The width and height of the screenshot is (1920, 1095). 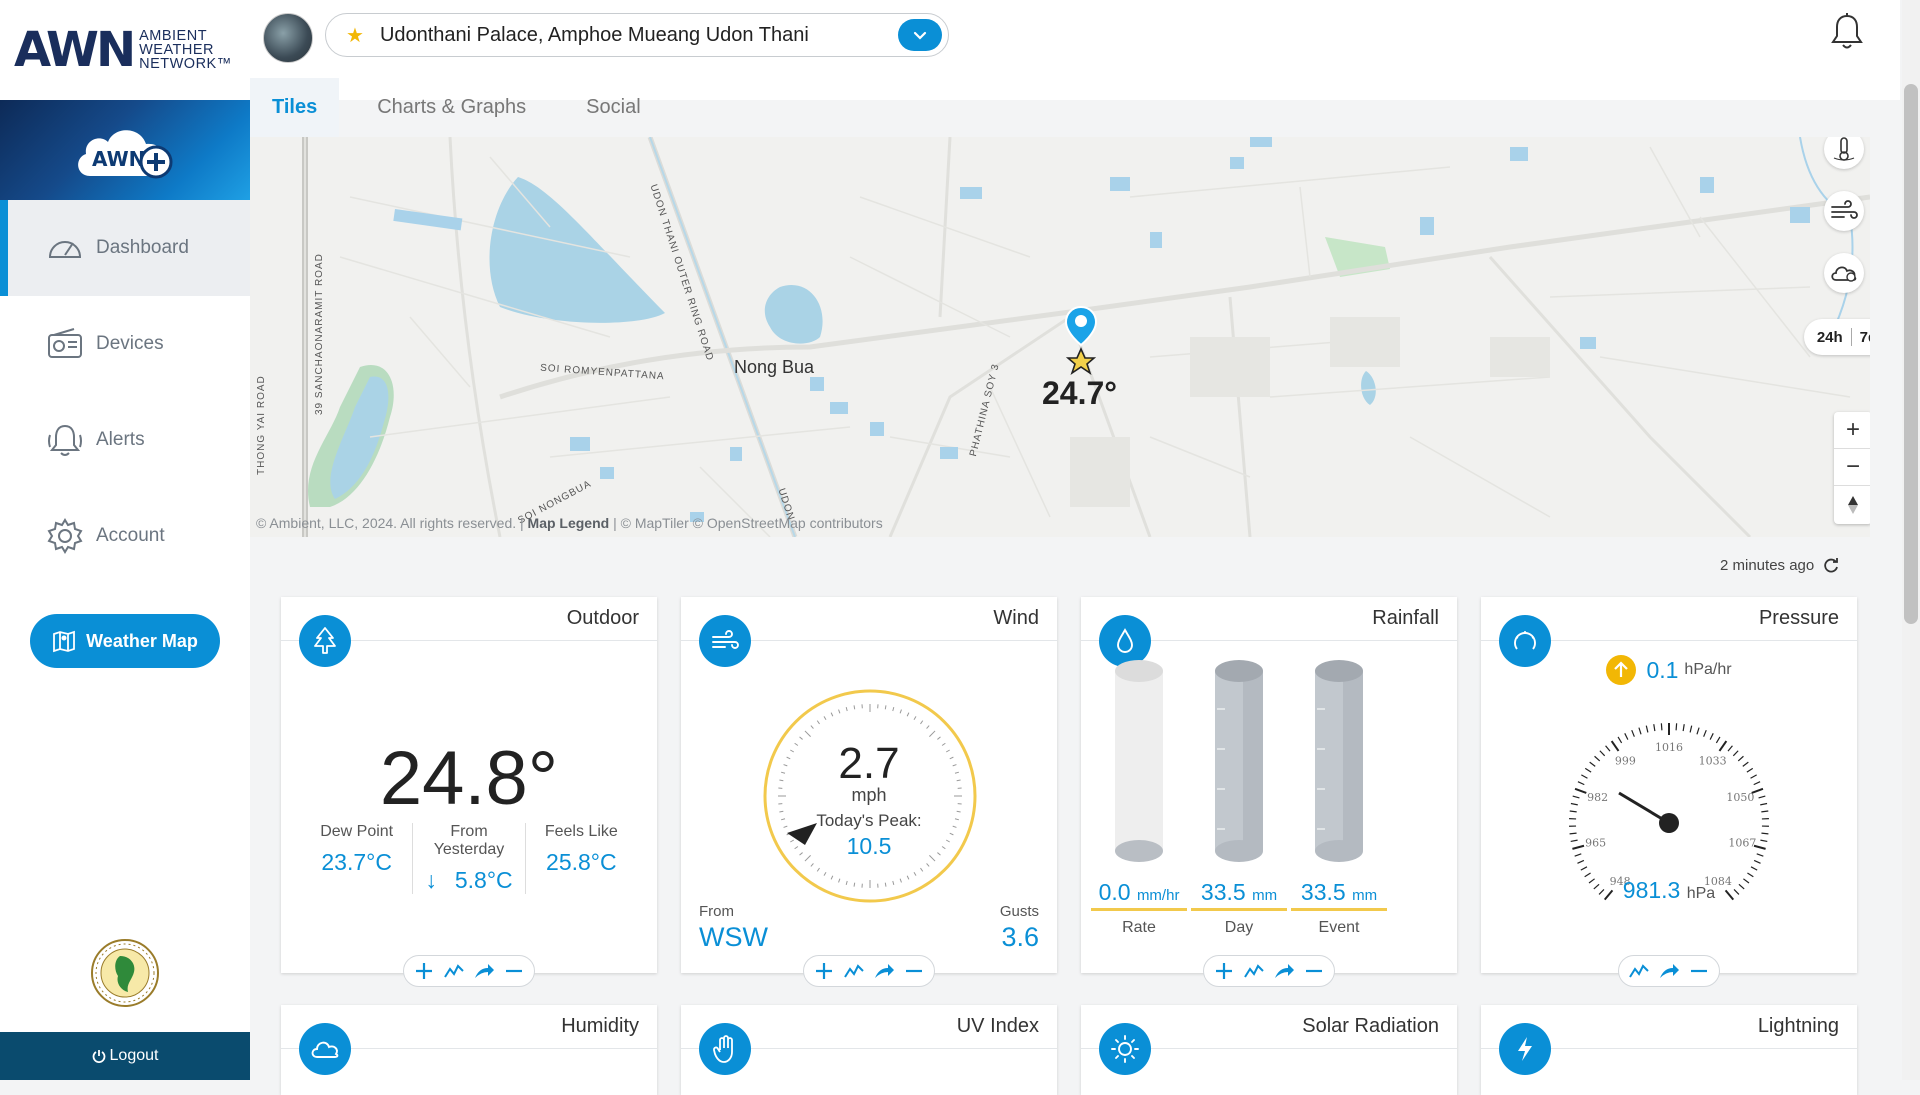 What do you see at coordinates (294, 108) in the screenshot?
I see `tab-tiles: Tiles` at bounding box center [294, 108].